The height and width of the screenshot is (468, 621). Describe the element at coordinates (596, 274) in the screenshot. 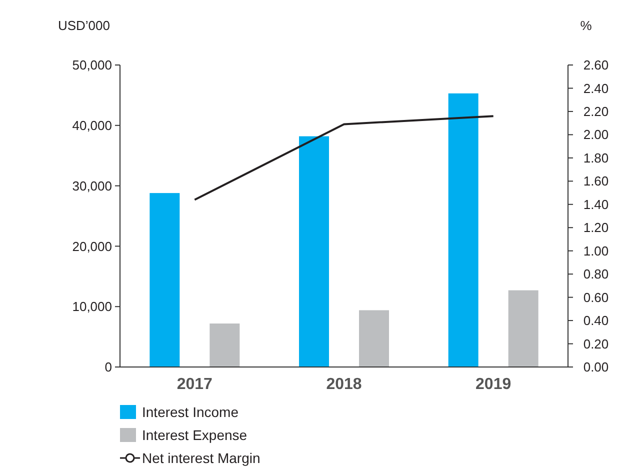

I see `y2-tick-label: 0.80` at that location.